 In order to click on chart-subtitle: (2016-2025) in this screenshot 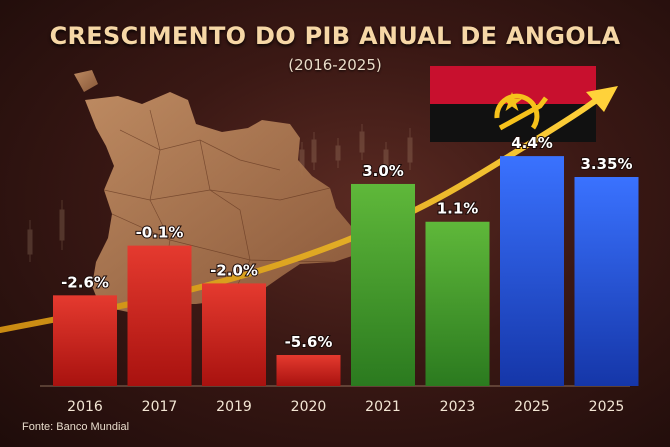, I will do `click(335, 65)`.